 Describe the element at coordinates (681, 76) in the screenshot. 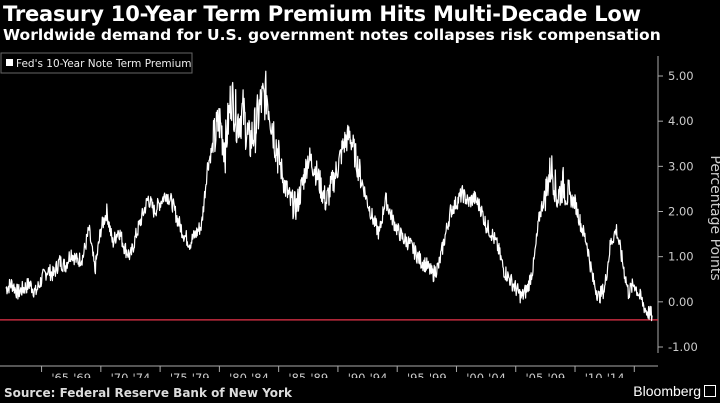

I see `y-tick-label: 5.00` at that location.